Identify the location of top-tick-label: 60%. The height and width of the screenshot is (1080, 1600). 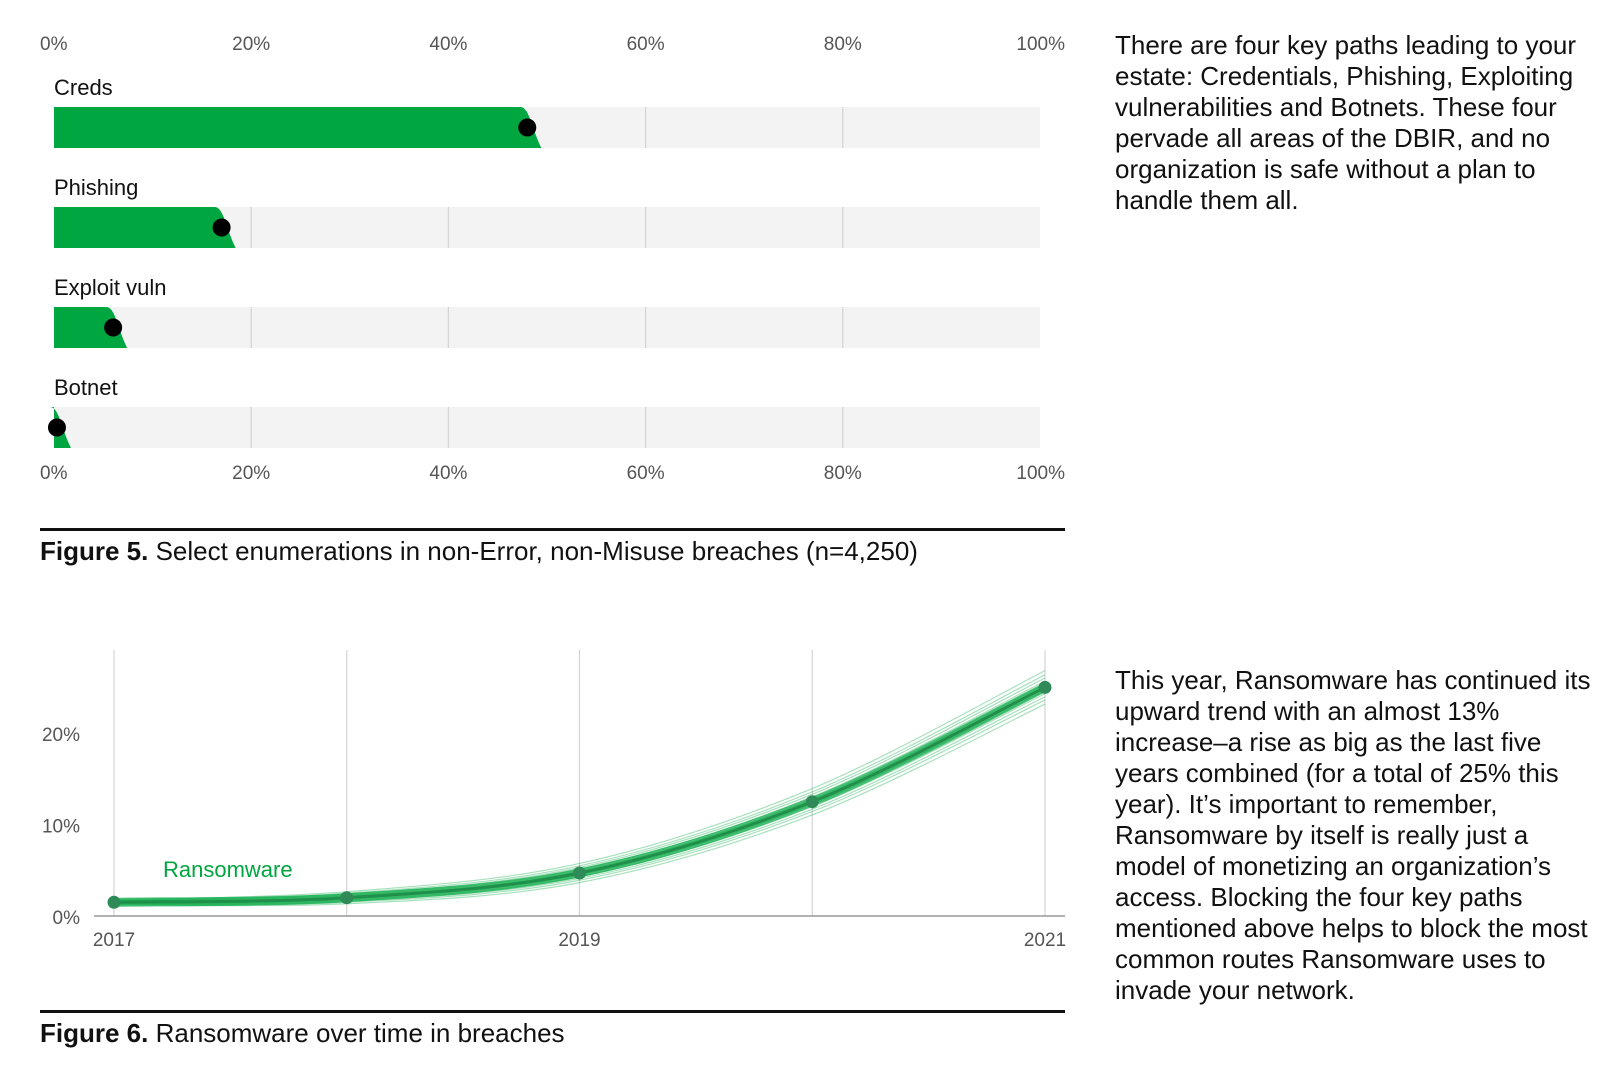
(646, 44).